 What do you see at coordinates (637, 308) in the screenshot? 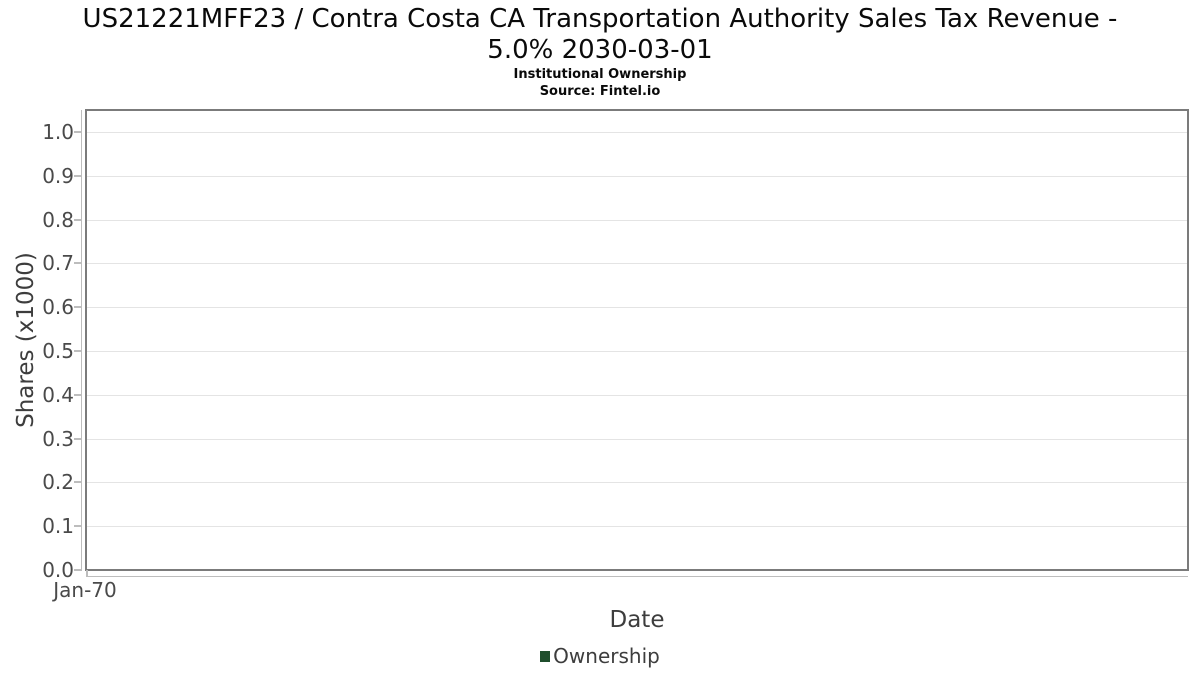
I see `gridline-y-0.6` at bounding box center [637, 308].